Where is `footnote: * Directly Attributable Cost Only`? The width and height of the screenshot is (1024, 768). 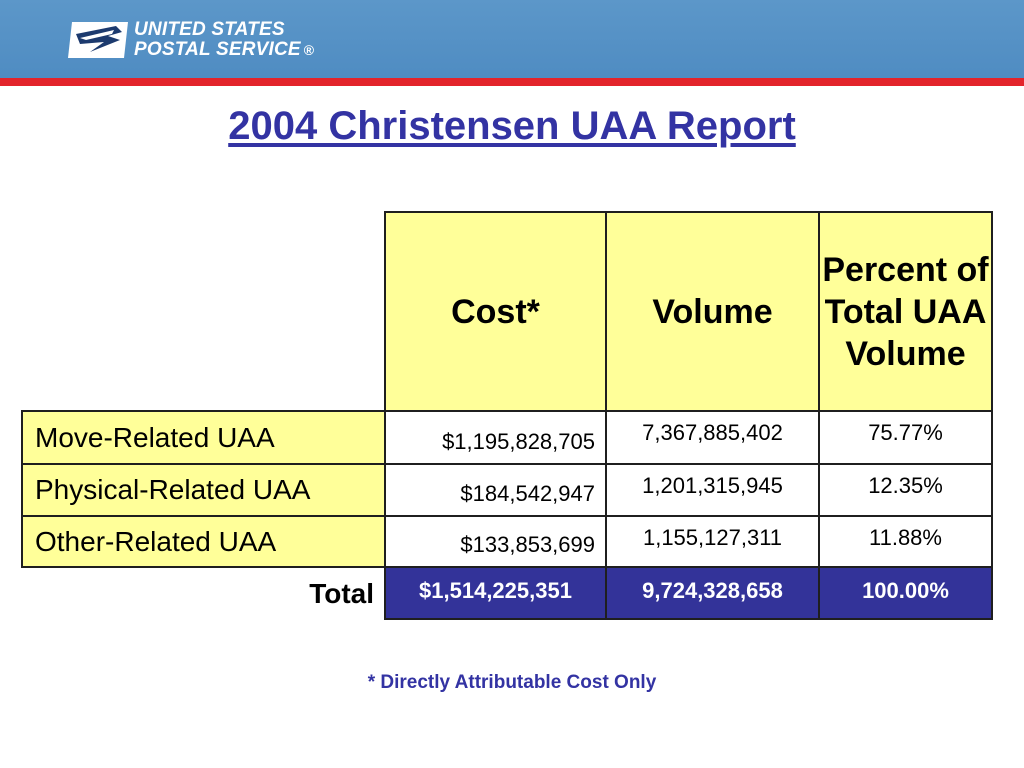 footnote: * Directly Attributable Cost Only is located at coordinates (512, 682).